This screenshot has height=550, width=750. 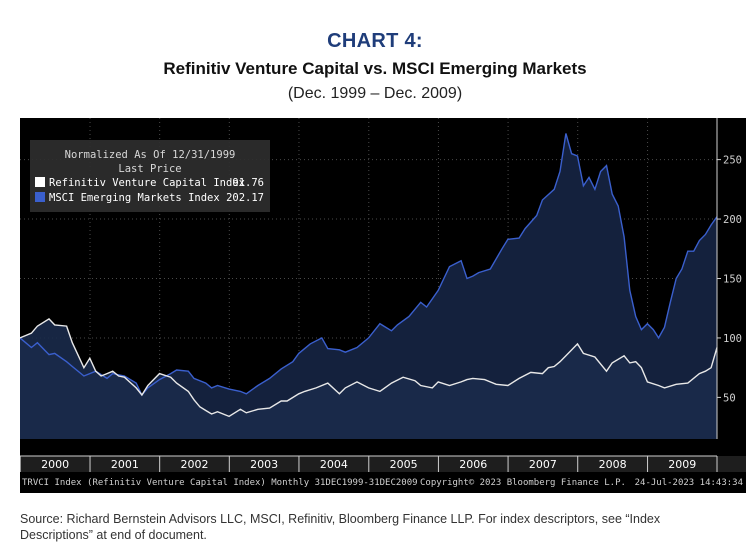 I want to click on x-axis: 2000 2001 2002 2003 2004 2005 2006 2007 2008 2009, so click(x=383, y=463).